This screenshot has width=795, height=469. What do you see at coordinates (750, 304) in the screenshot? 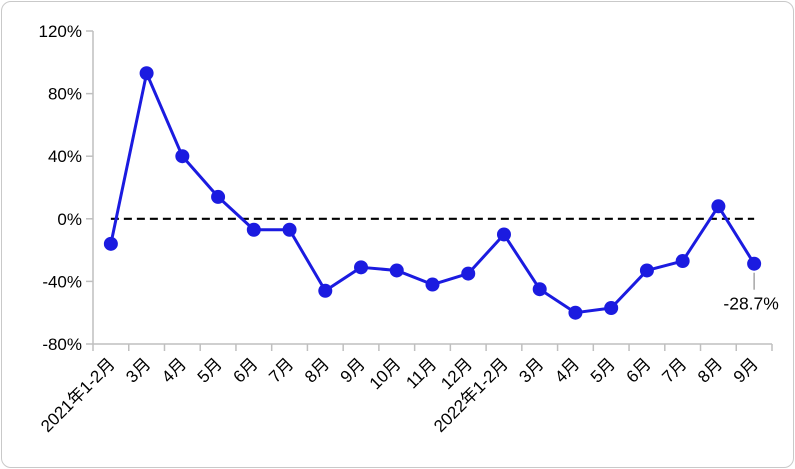
I see `annotation-label: -28.7%` at bounding box center [750, 304].